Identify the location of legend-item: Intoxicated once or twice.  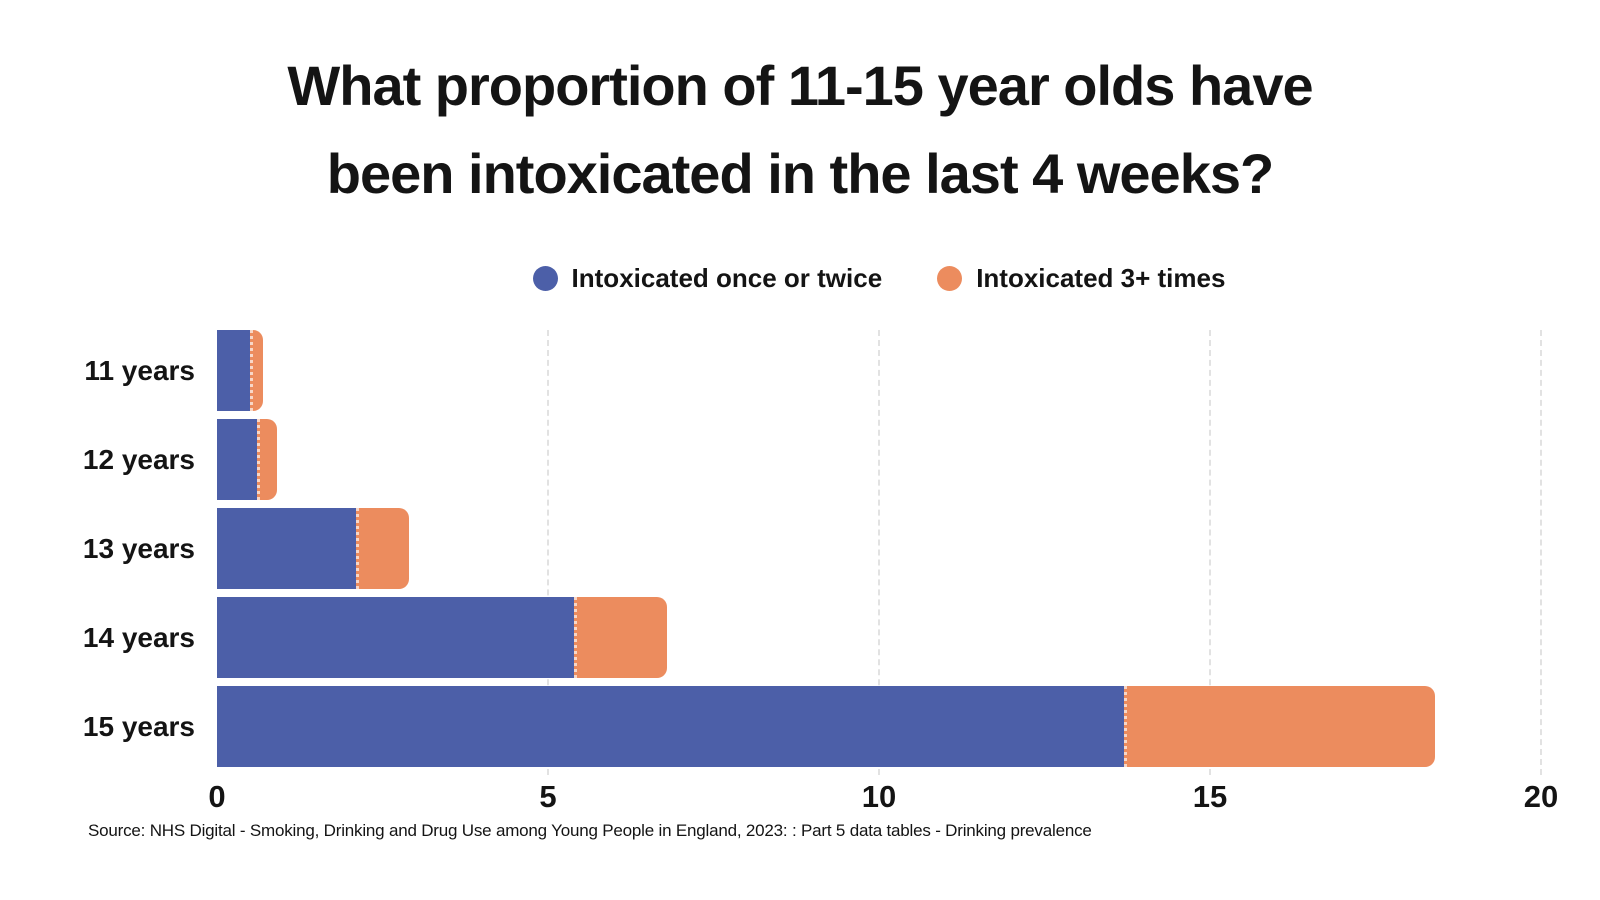
(707, 278).